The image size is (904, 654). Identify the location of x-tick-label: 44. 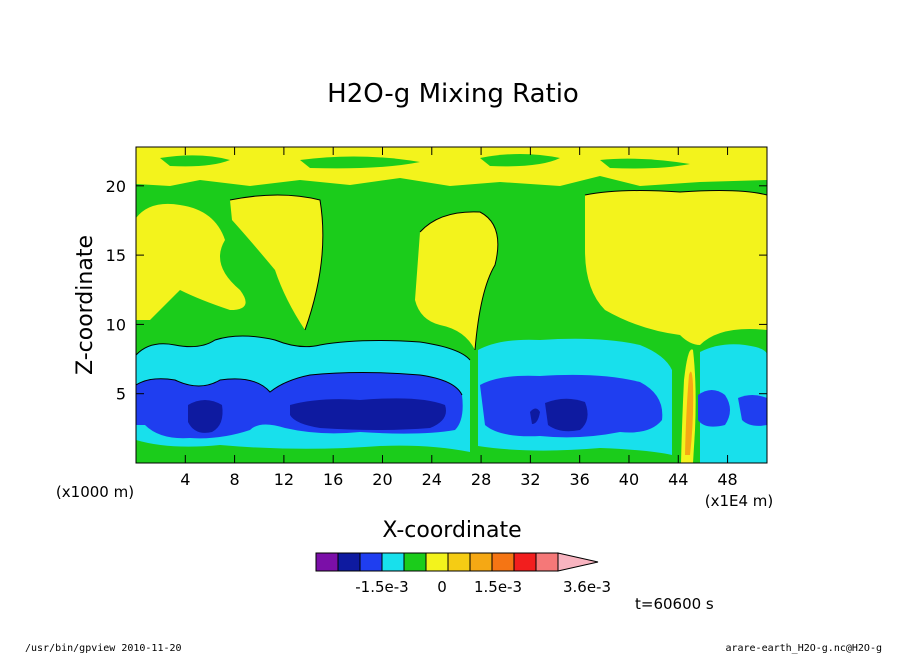
(678, 479).